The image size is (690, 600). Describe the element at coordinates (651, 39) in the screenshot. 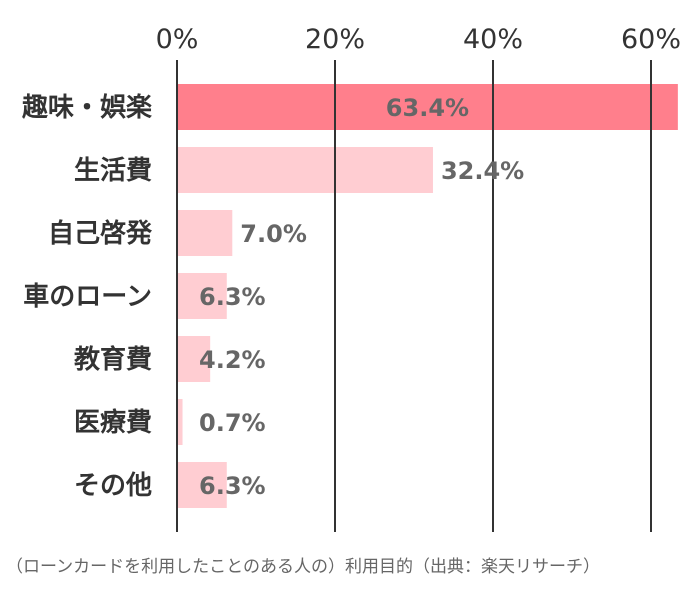

I see `x-tick-label-60: 60%` at that location.